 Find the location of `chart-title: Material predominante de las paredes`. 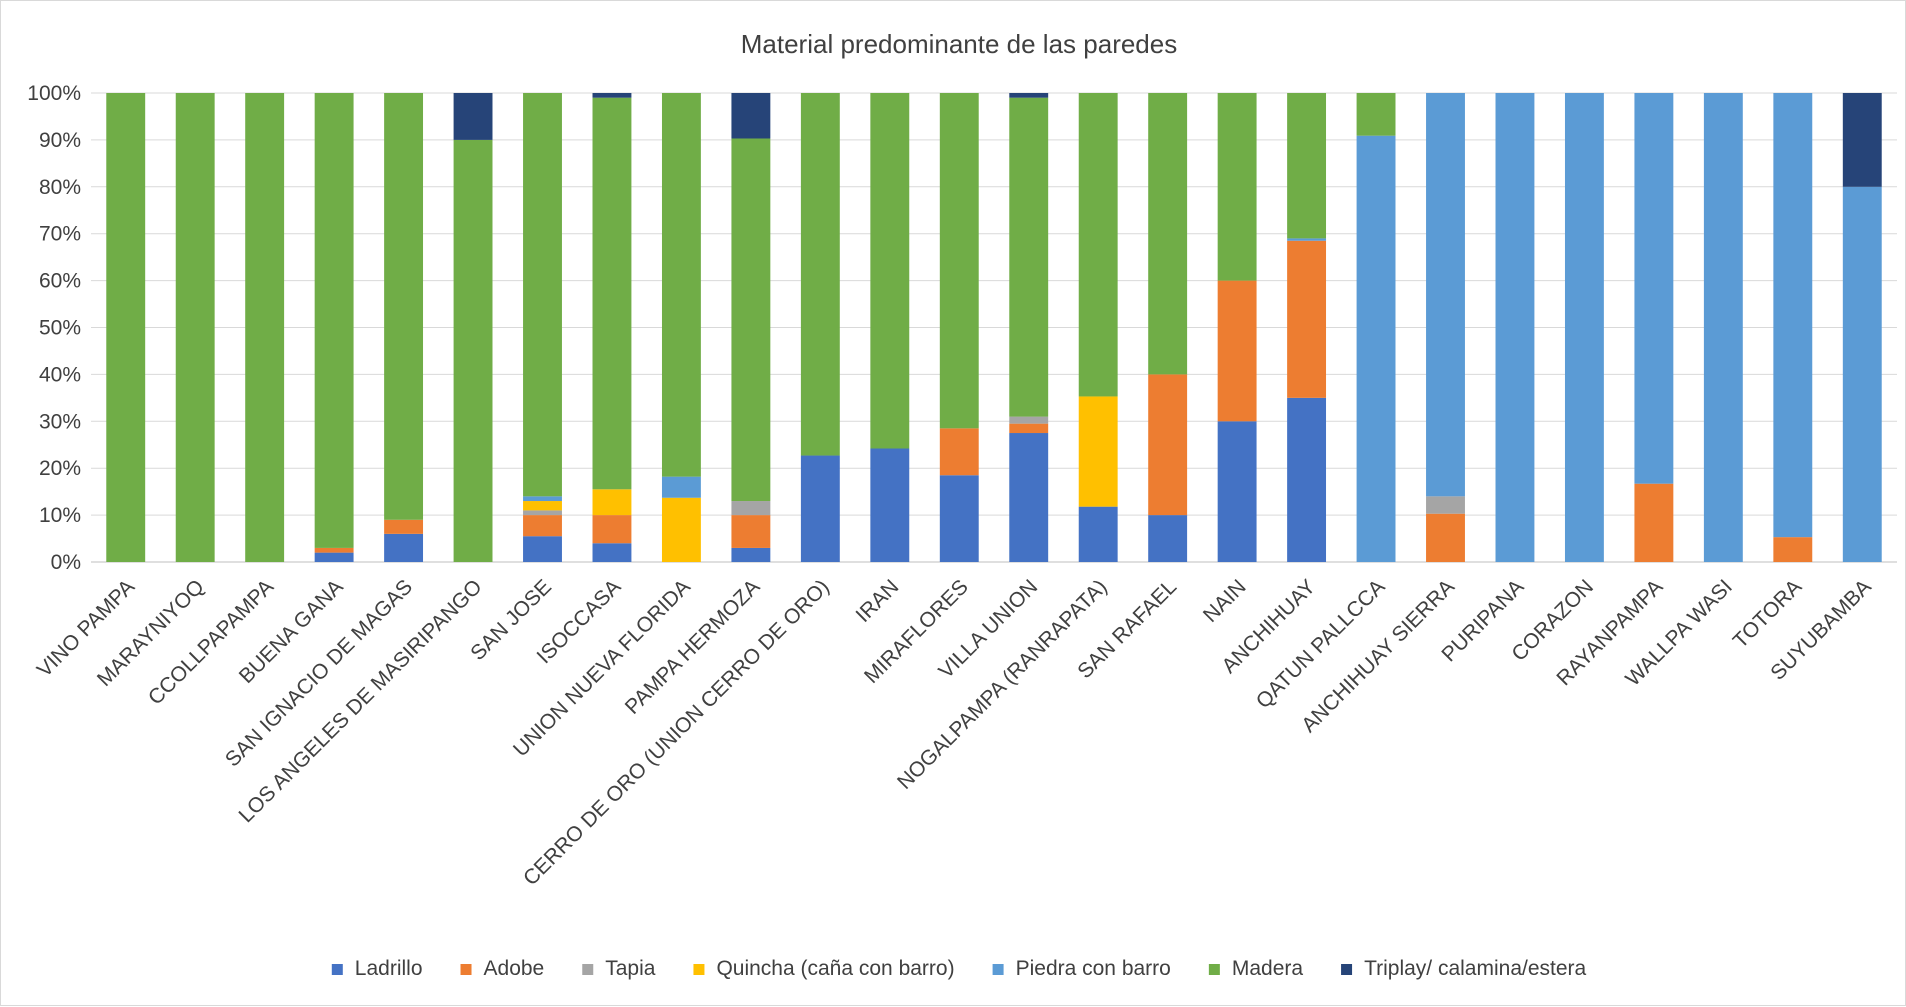

chart-title: Material predominante de las paredes is located at coordinates (959, 44).